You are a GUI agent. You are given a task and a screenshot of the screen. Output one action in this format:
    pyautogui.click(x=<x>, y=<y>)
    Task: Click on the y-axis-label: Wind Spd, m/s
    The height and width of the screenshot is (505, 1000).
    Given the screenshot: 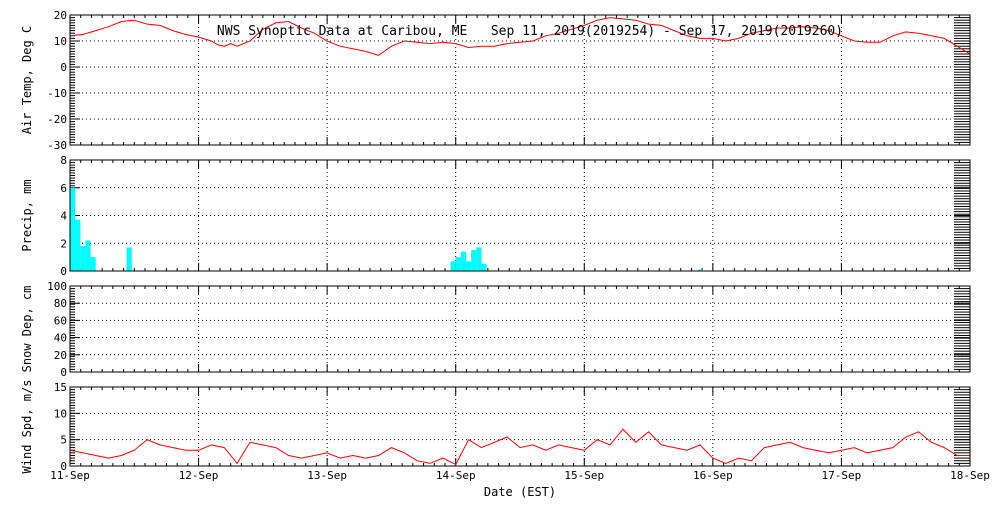 What is the action you would take?
    pyautogui.click(x=27, y=427)
    